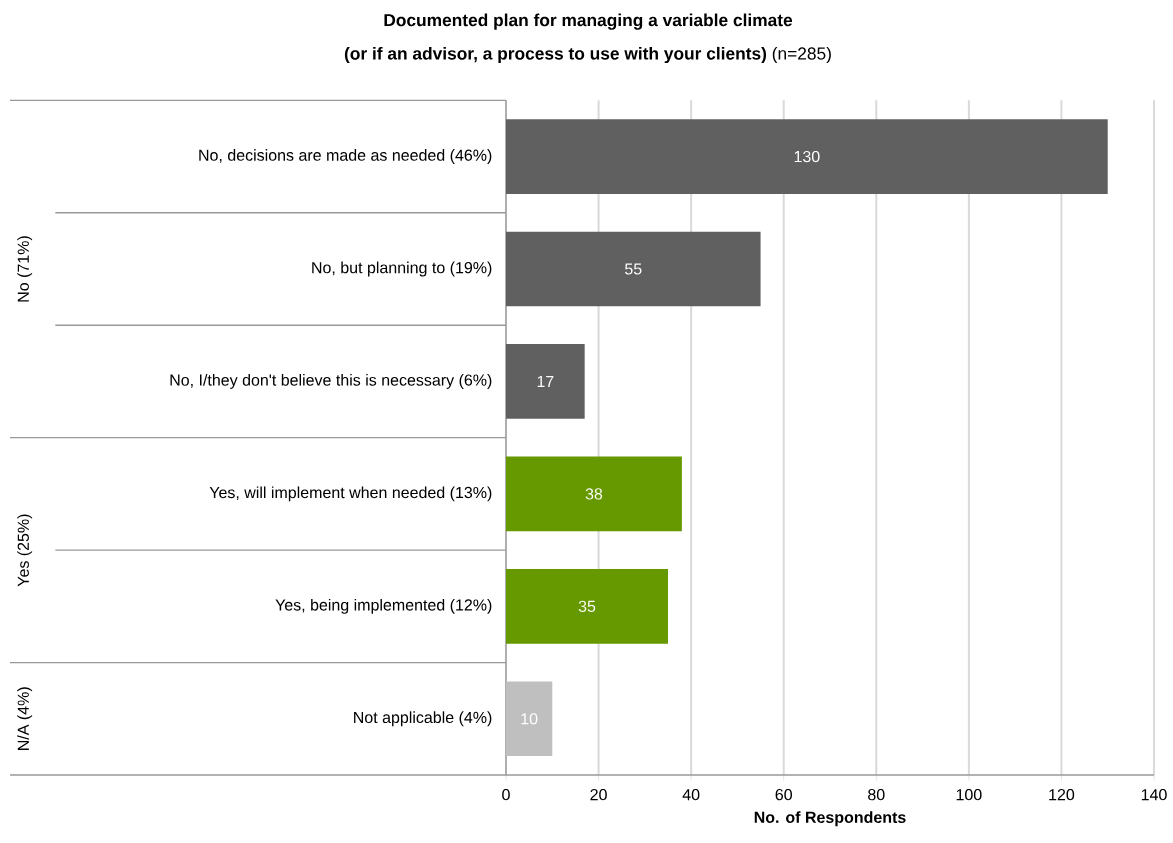 The width and height of the screenshot is (1173, 843). Describe the element at coordinates (830, 819) in the screenshot. I see `x-axis-title: No. of Respondents` at that location.